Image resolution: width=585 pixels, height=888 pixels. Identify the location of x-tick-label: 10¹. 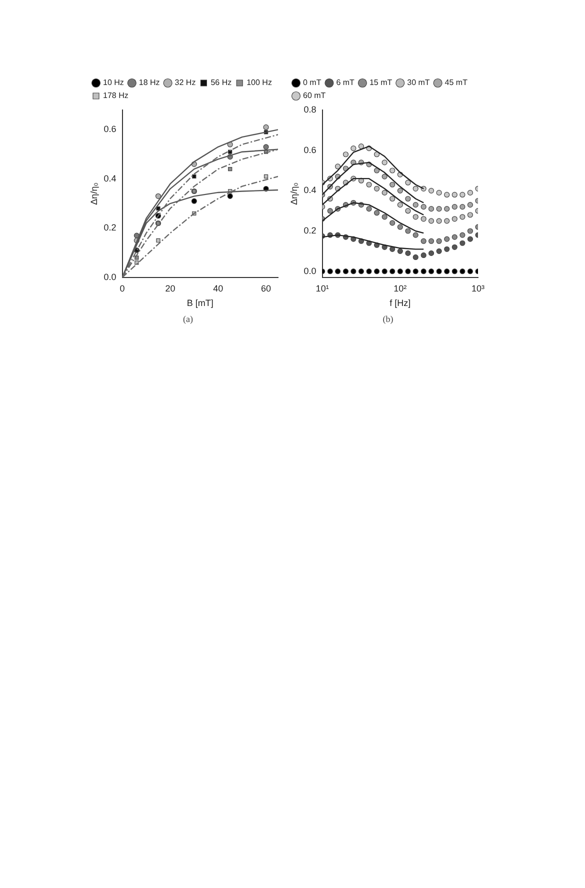
(322, 288).